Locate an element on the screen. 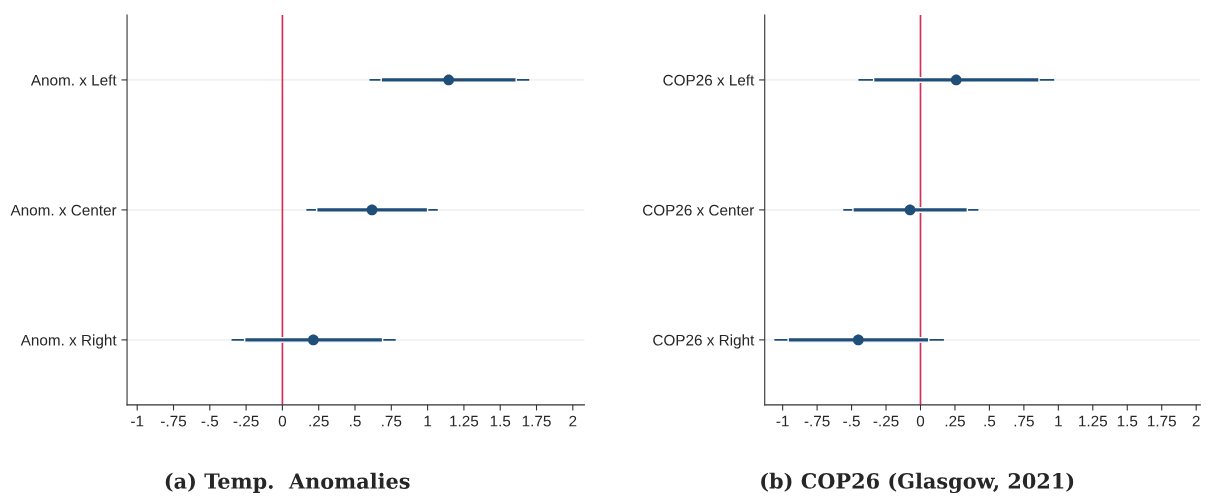 Image resolution: width=1210 pixels, height=498 pixels. y-tick-label: Anom. x Right is located at coordinates (68, 341).